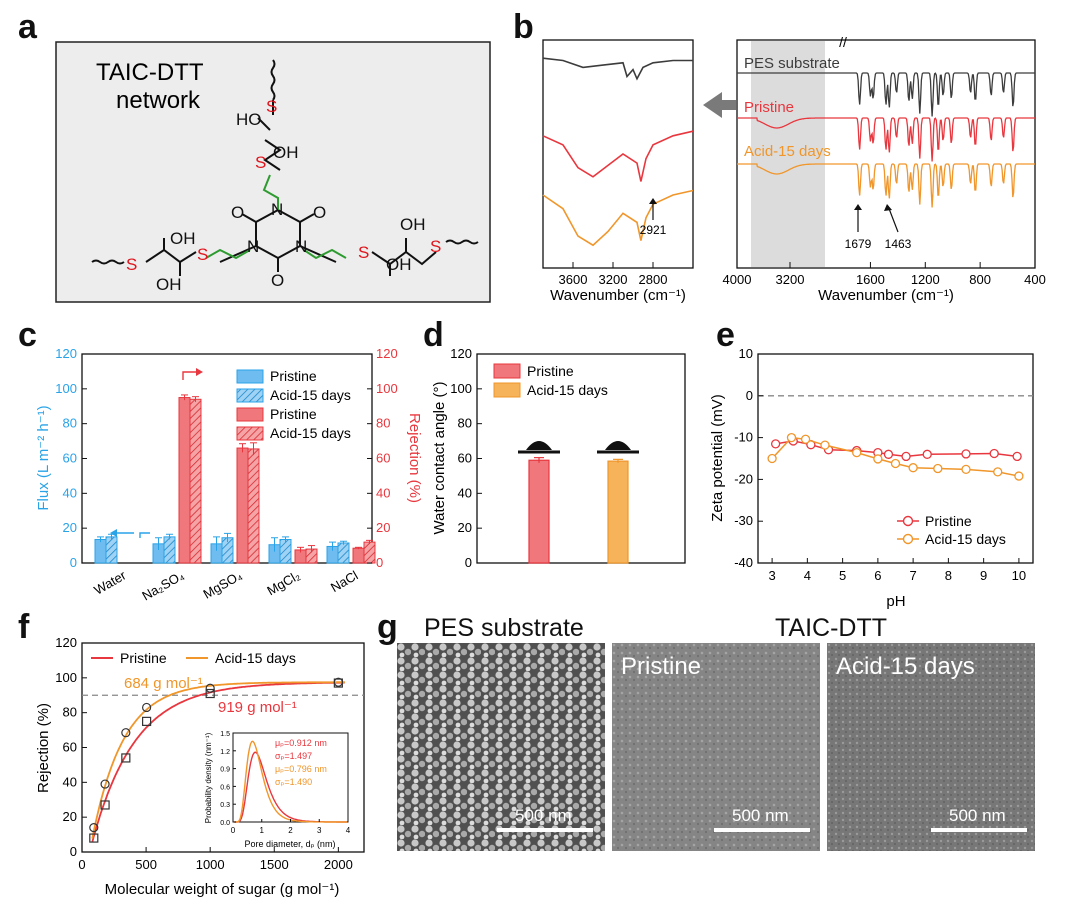  Describe the element at coordinates (977, 815) in the screenshot. I see `scaletext-acid: 500 nm` at that location.